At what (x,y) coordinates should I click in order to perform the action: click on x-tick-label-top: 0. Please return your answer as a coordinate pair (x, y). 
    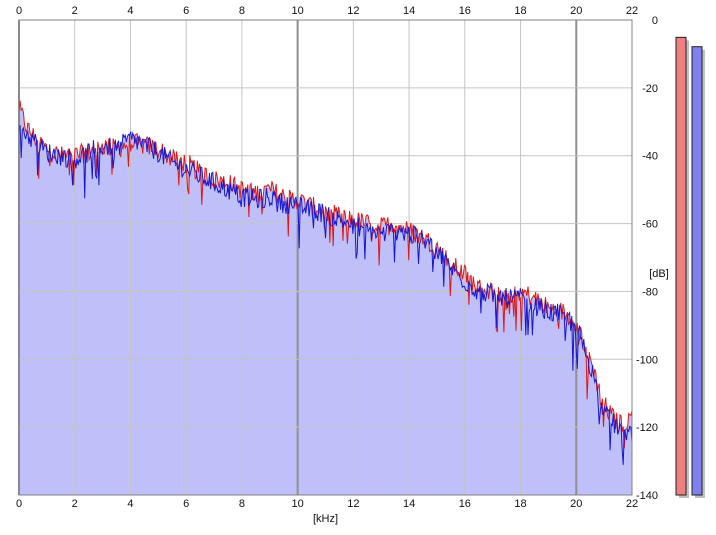
    Looking at the image, I should click on (19, 11).